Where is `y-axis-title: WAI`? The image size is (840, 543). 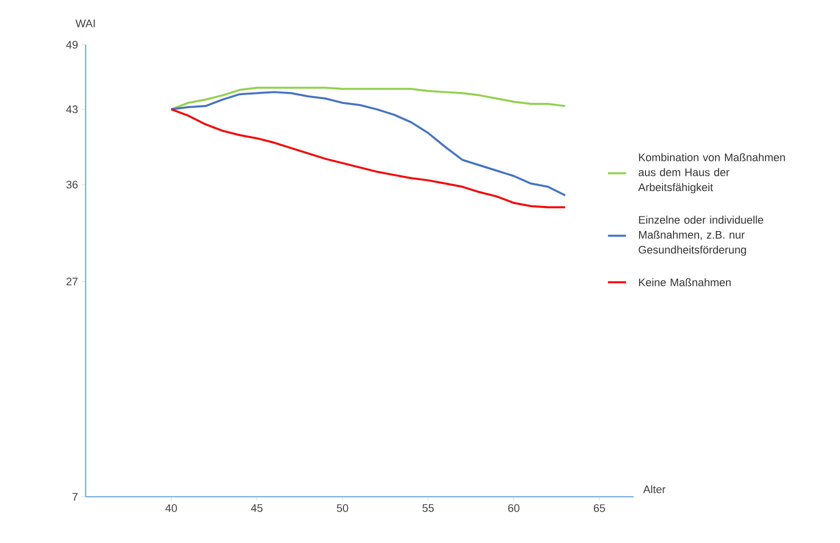
y-axis-title: WAI is located at coordinates (85, 24).